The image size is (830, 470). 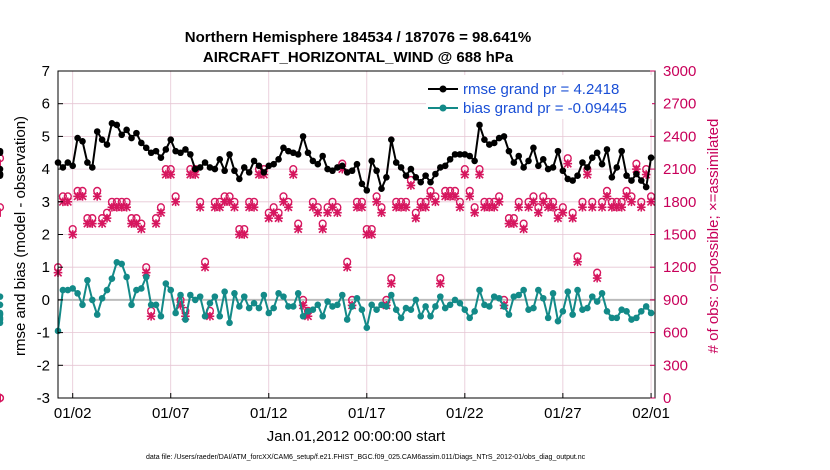 What do you see at coordinates (563, 413) in the screenshot?
I see `x-tick-label: 01/27` at bounding box center [563, 413].